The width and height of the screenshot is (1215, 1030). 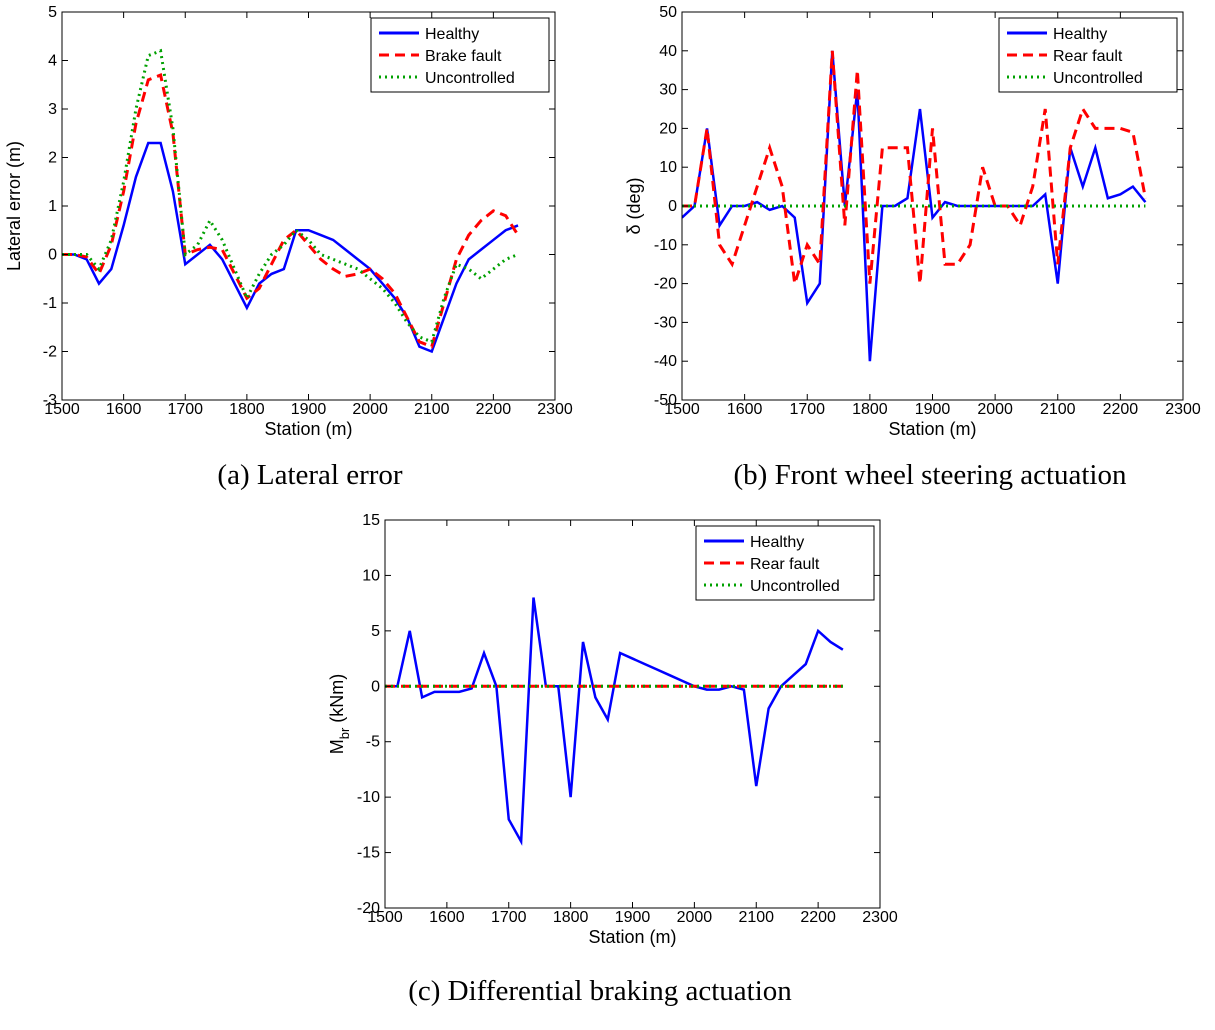 I want to click on y-tick-label: 20, so click(x=668, y=128).